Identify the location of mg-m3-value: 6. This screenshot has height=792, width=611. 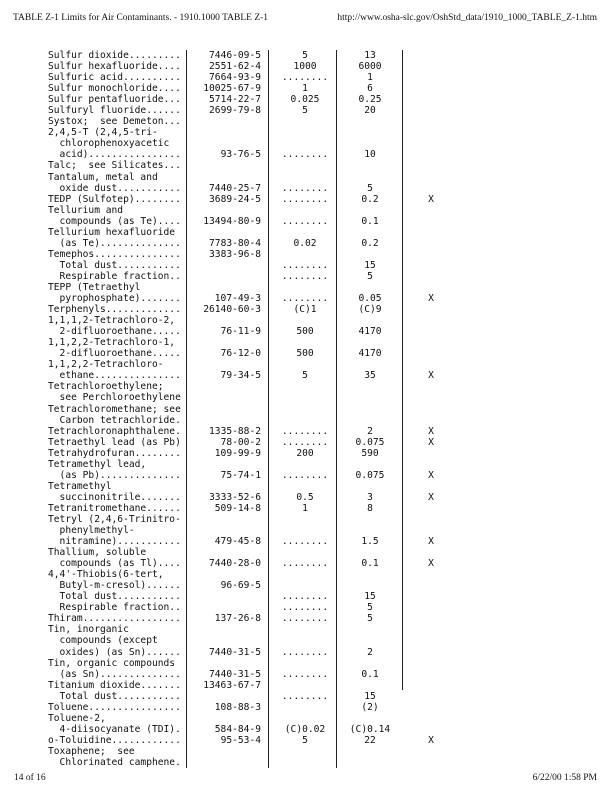
(370, 89).